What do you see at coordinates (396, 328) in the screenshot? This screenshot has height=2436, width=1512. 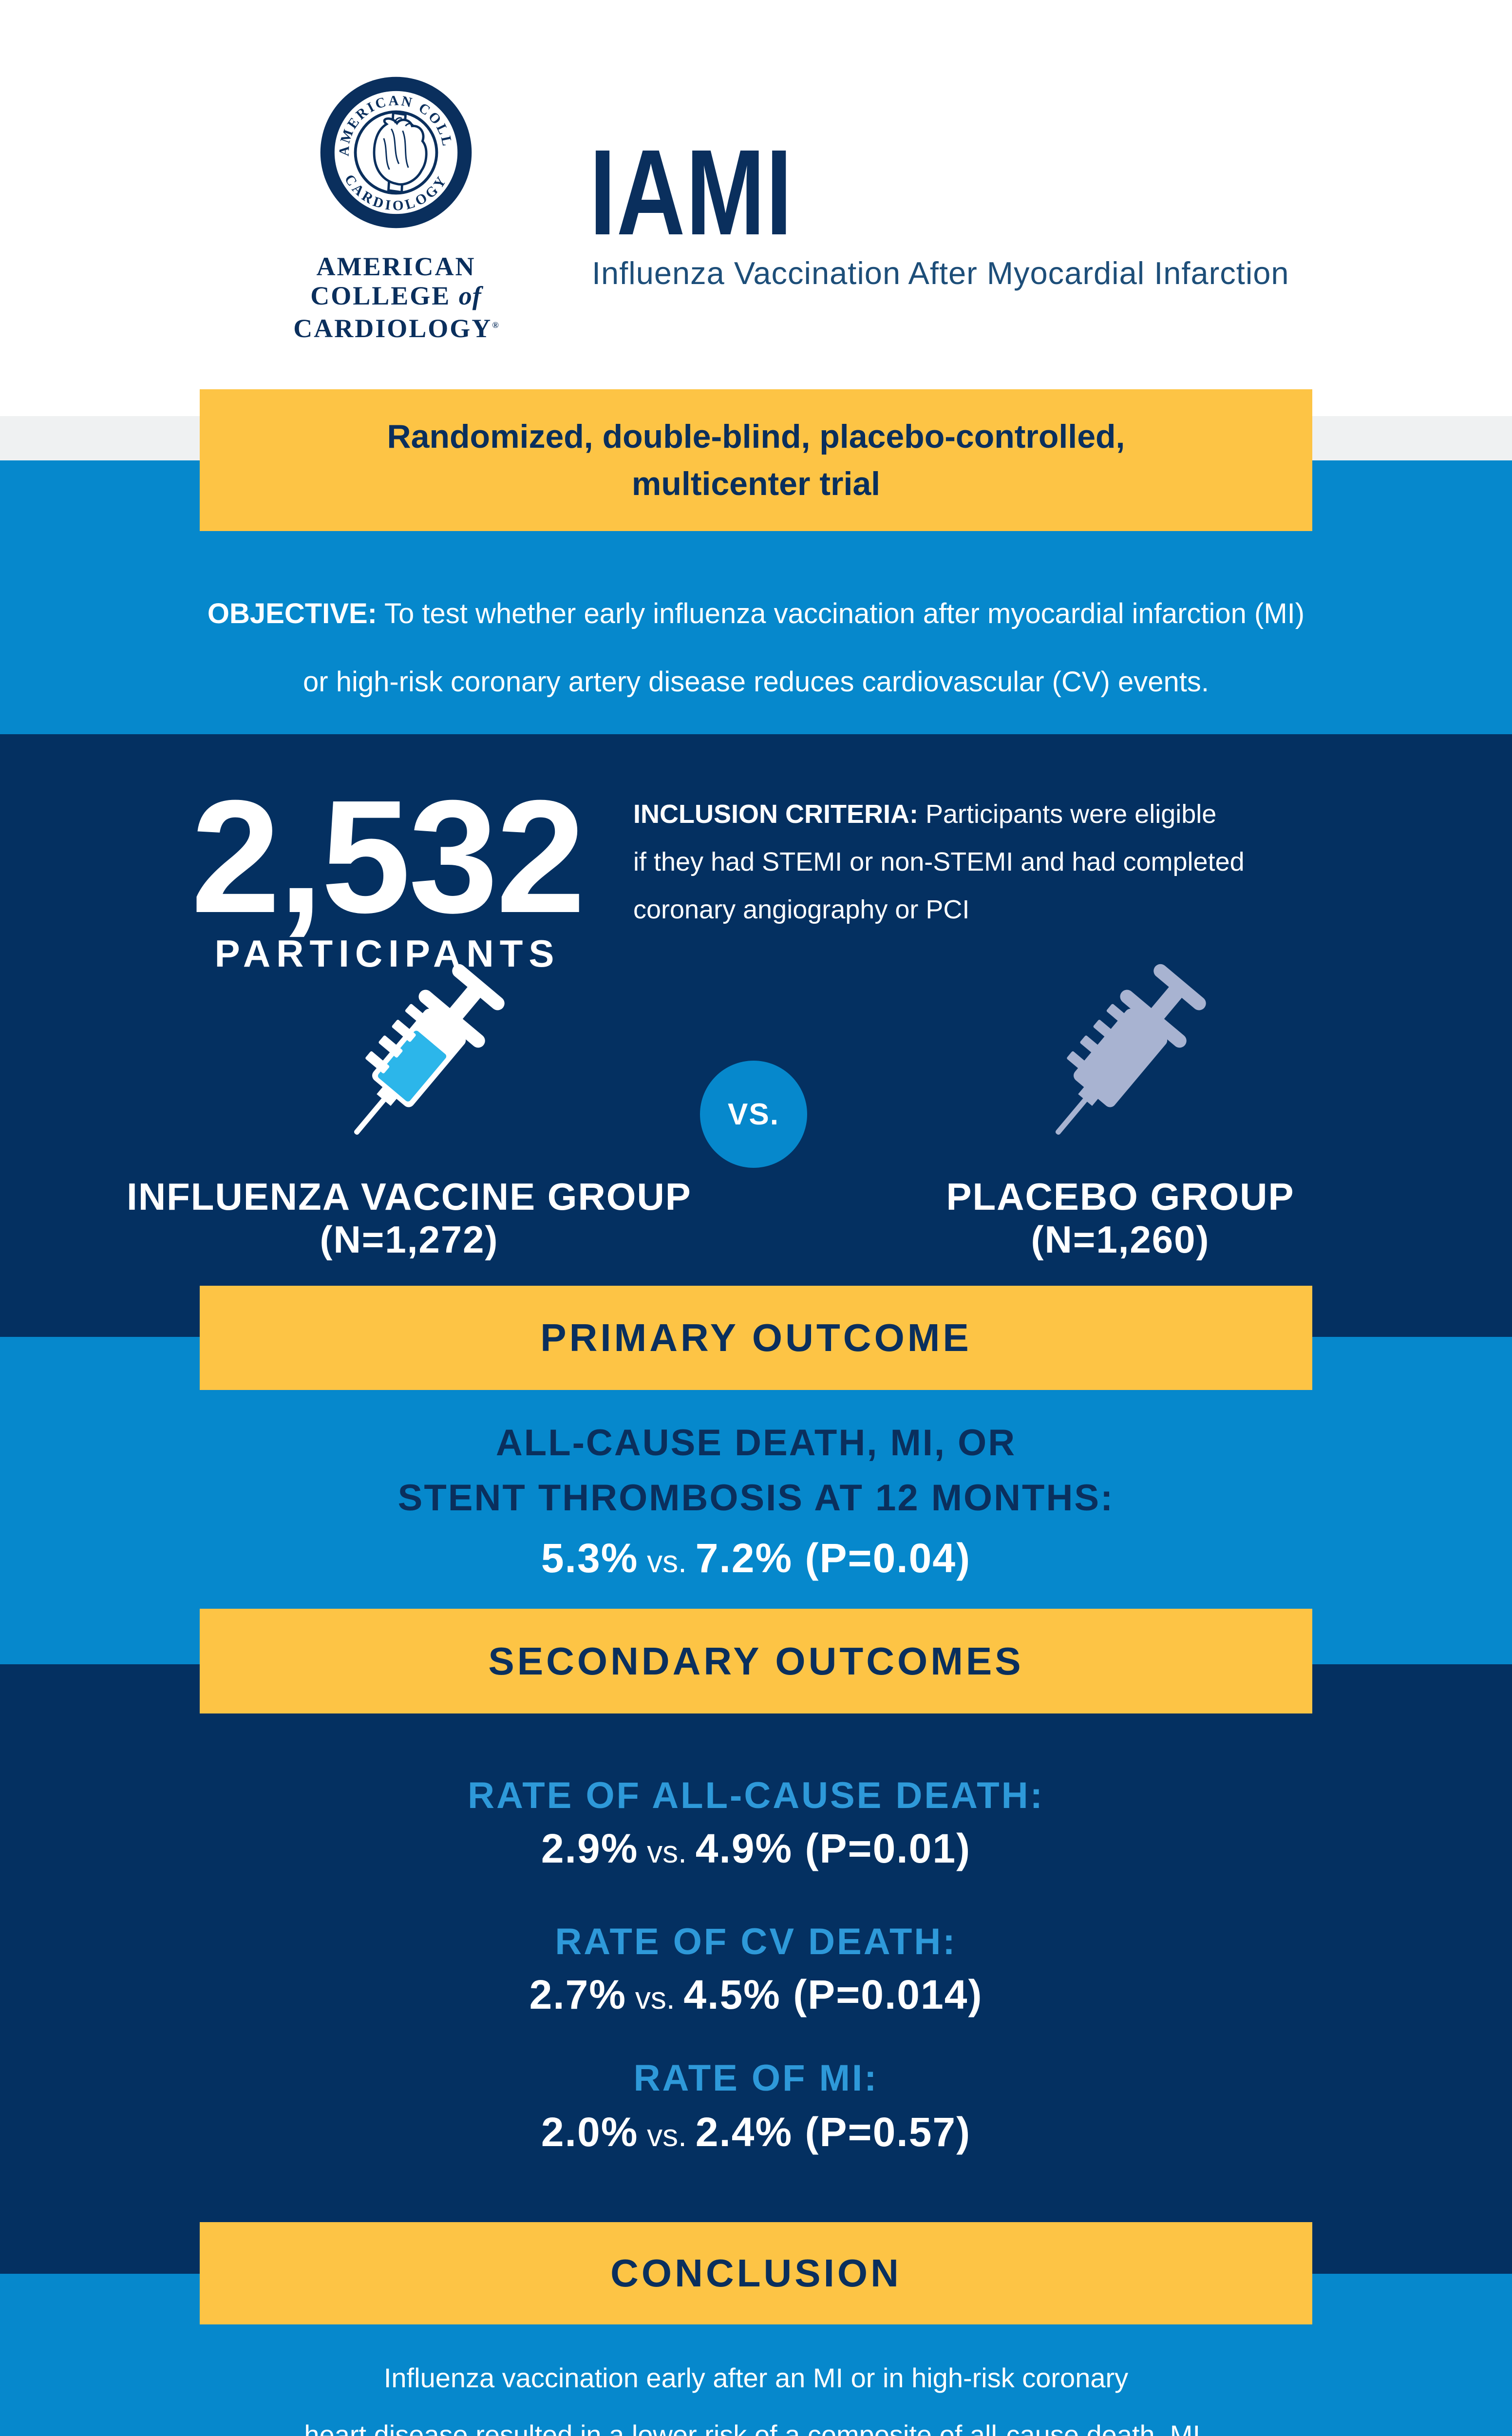 I see `logo-line-cardiology: CARDIOLOGY®` at bounding box center [396, 328].